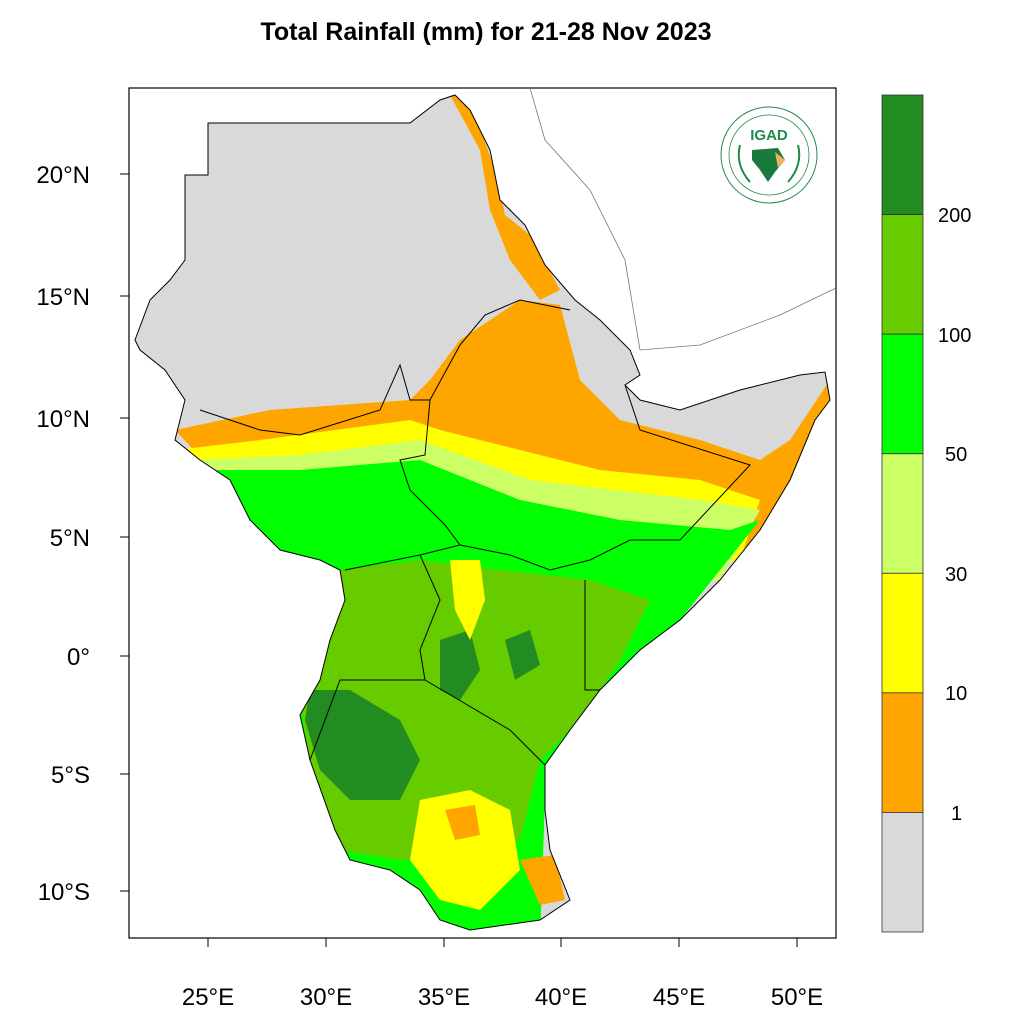 The height and width of the screenshot is (1024, 1024). What do you see at coordinates (462, 822) in the screenshot?
I see `rain-class-1-10-tanzania` at bounding box center [462, 822].